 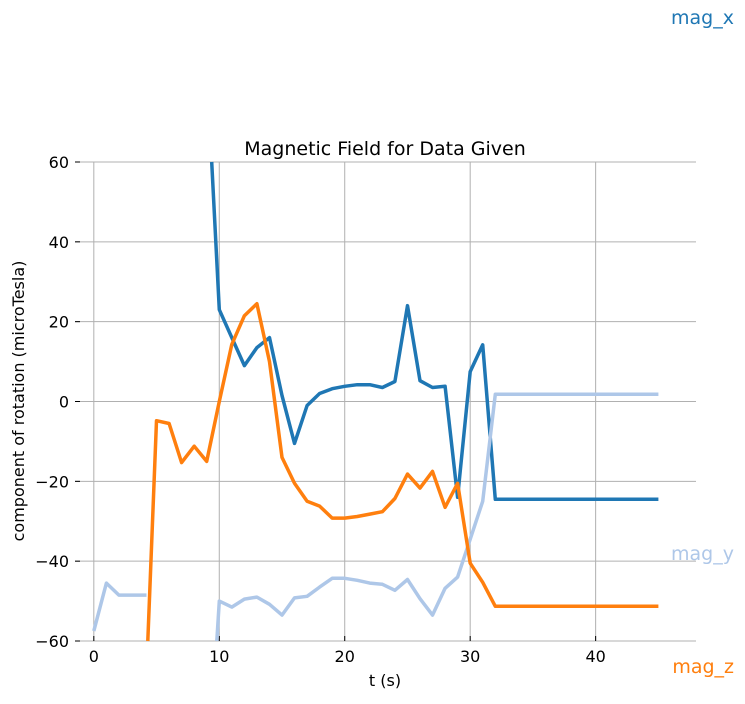 What do you see at coordinates (59, 322) in the screenshot?
I see `y-tick-label: 20` at bounding box center [59, 322].